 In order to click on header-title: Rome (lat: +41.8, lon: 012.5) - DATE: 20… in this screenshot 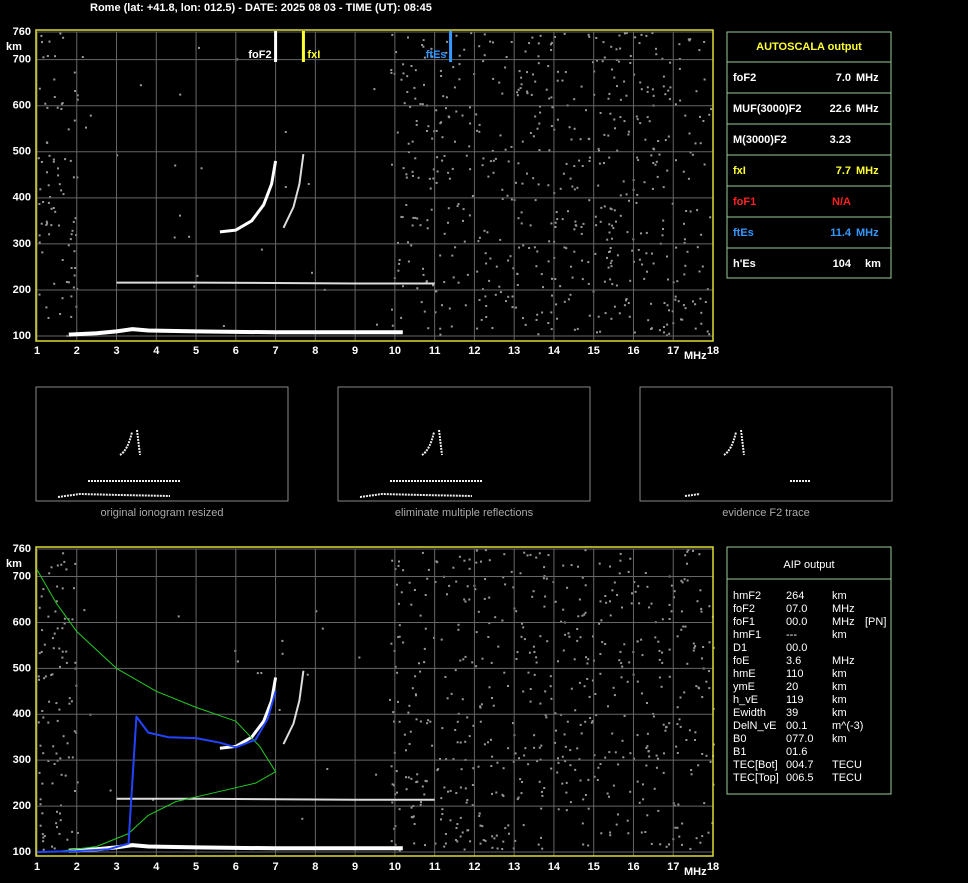, I will do `click(261, 8)`.